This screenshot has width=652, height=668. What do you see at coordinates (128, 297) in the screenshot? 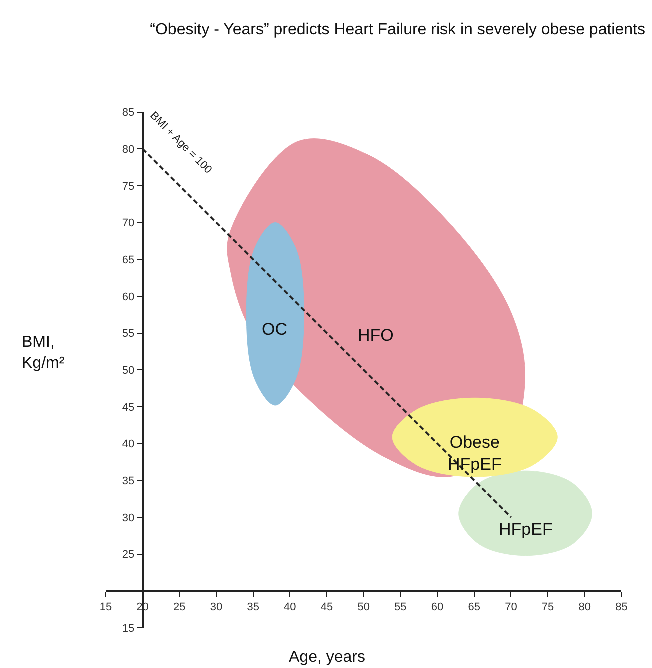
I see `y-tick-label: 60` at bounding box center [128, 297].